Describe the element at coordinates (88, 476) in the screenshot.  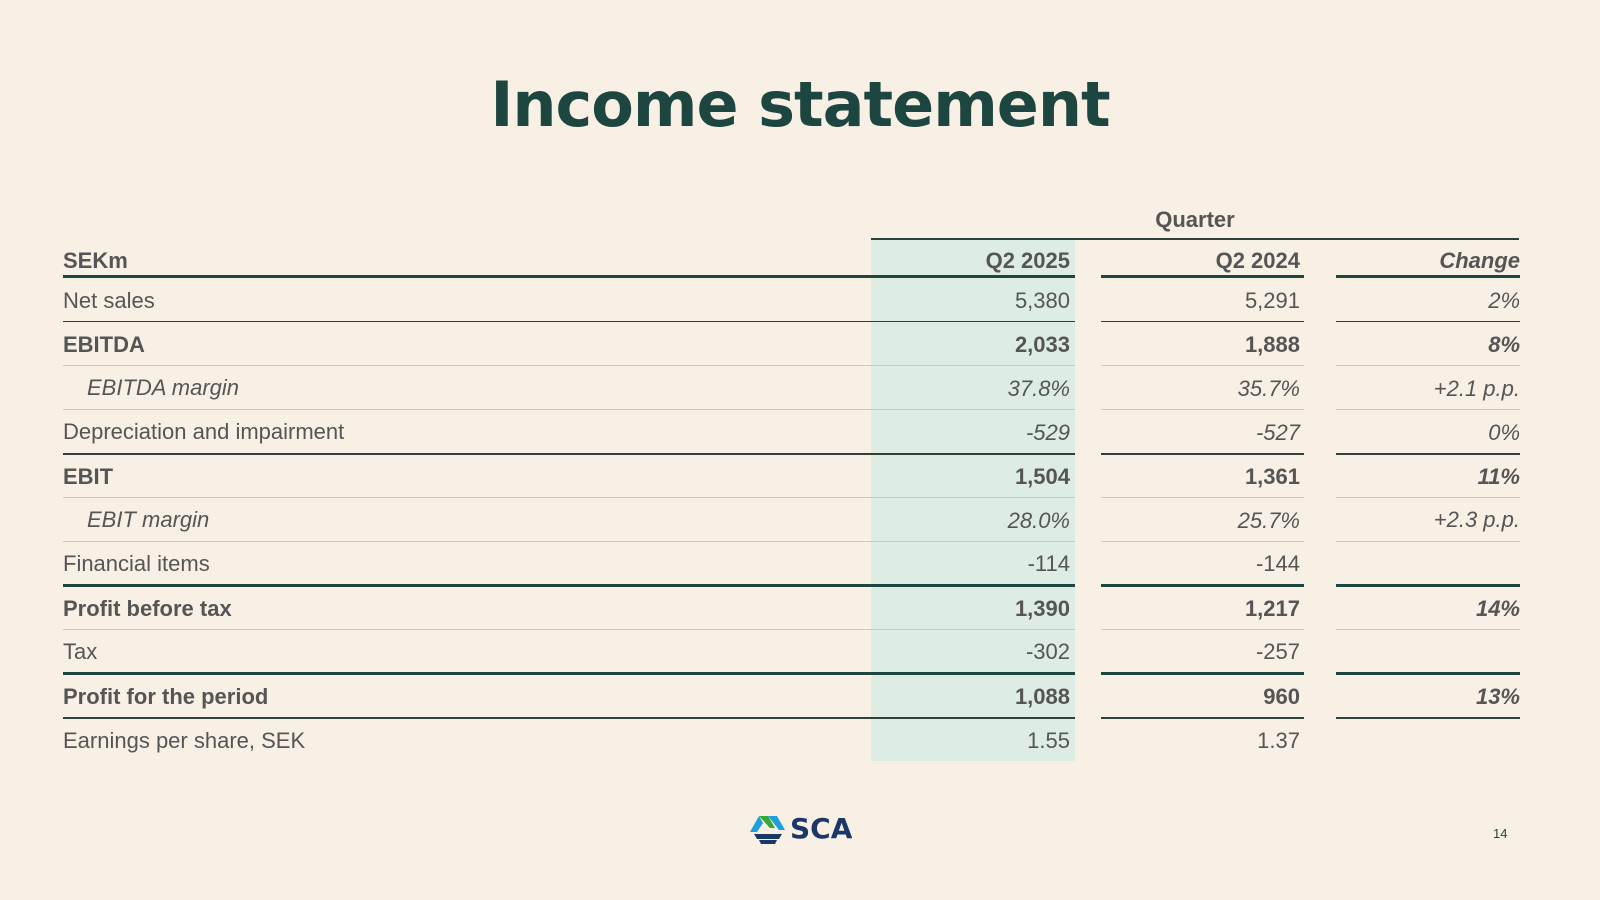
I see `row-ebit-label: EBIT` at that location.